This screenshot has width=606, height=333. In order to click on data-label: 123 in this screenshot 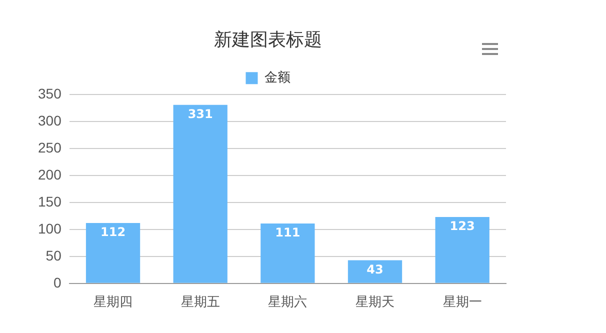, I will do `click(462, 226)`.